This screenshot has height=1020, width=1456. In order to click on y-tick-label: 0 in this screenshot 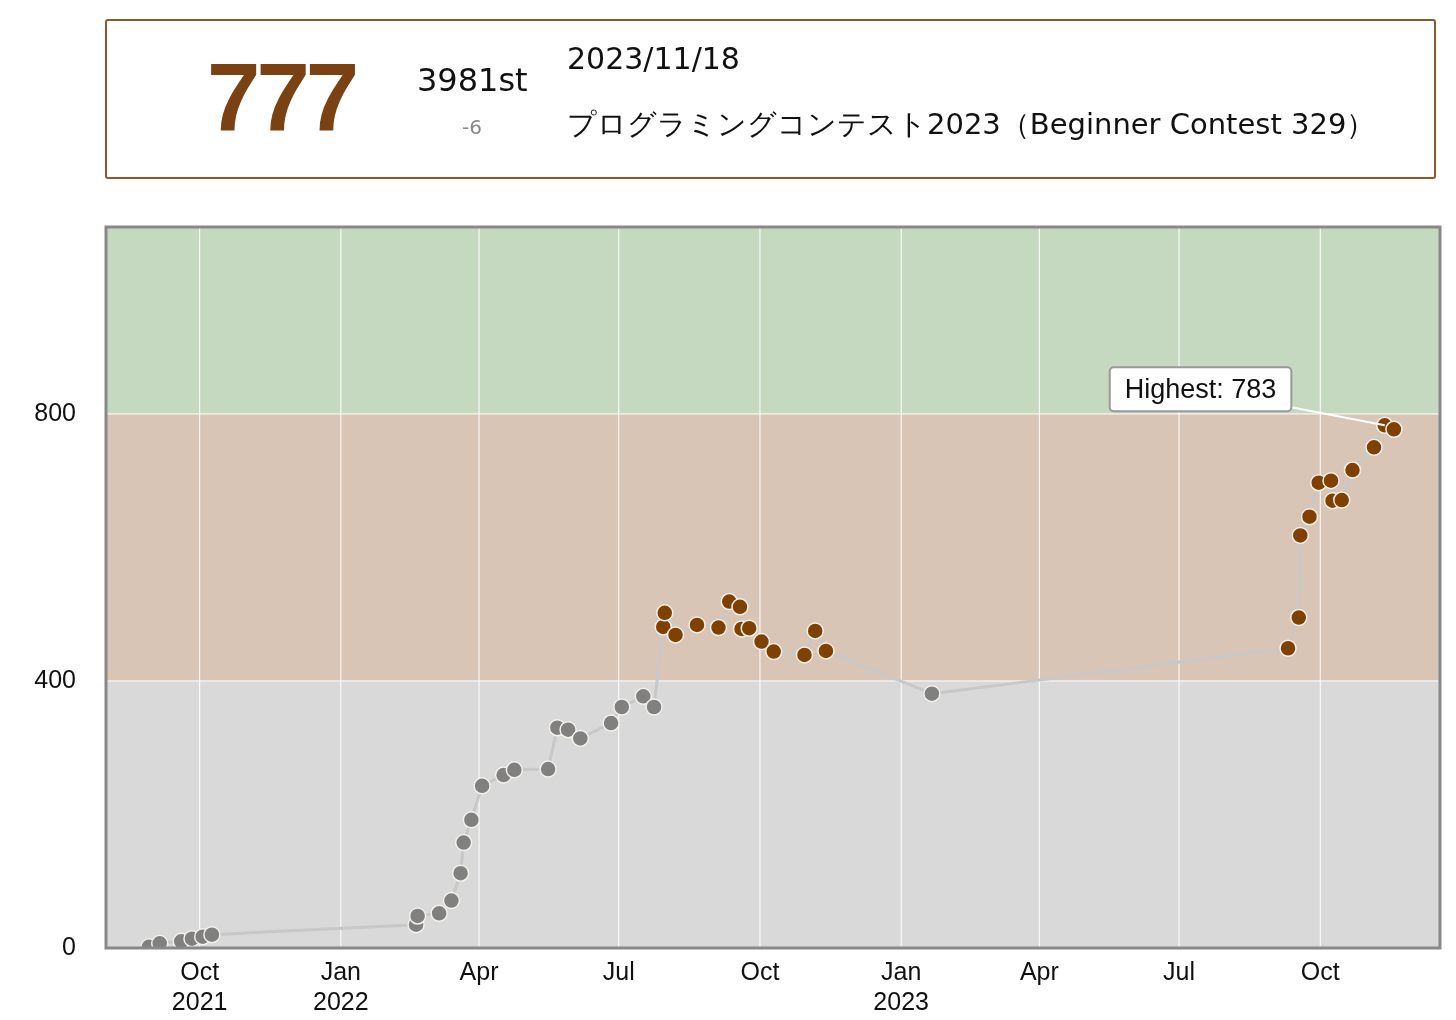, I will do `click(69, 945)`.